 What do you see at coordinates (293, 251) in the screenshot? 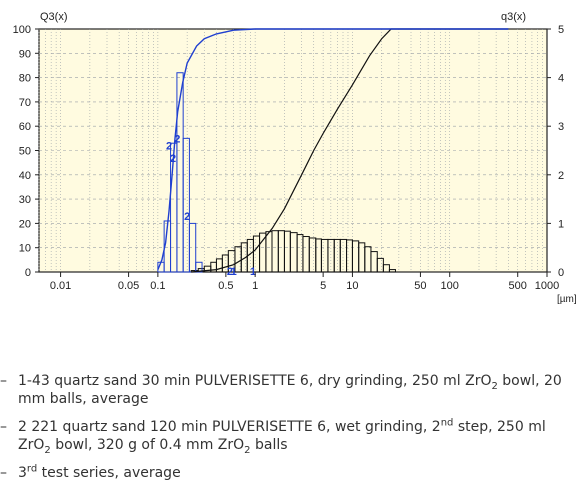
I see `series-2-density-bars` at bounding box center [293, 251].